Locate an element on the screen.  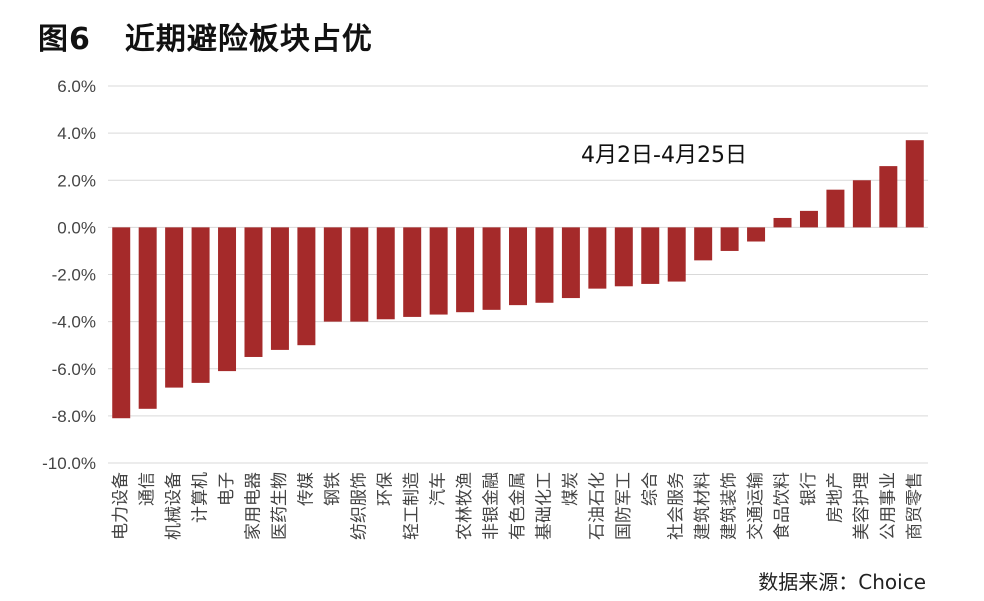
x-tick-label: 计算机 is located at coordinates (201, 497).